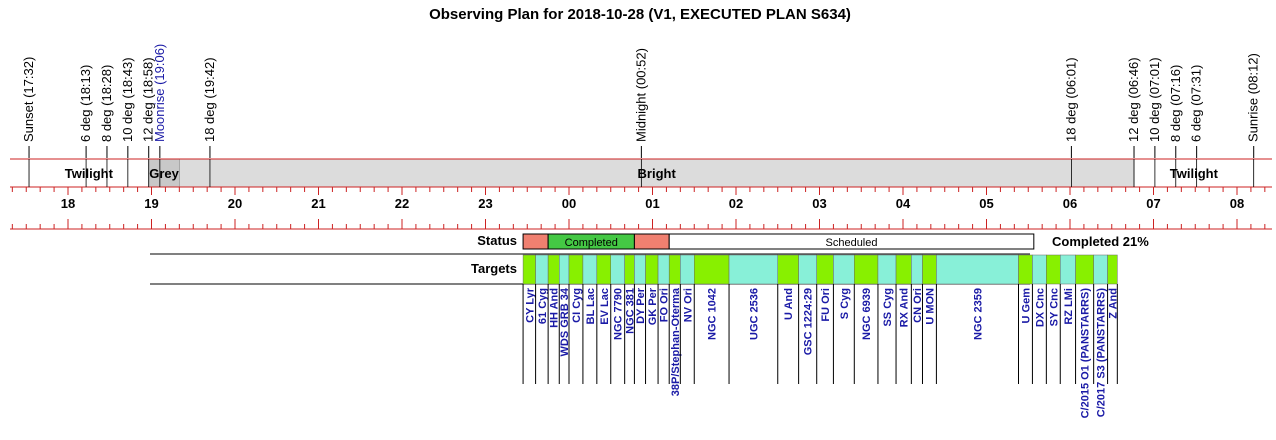 The image size is (1276, 440). I want to click on target-name: U And, so click(789, 304).